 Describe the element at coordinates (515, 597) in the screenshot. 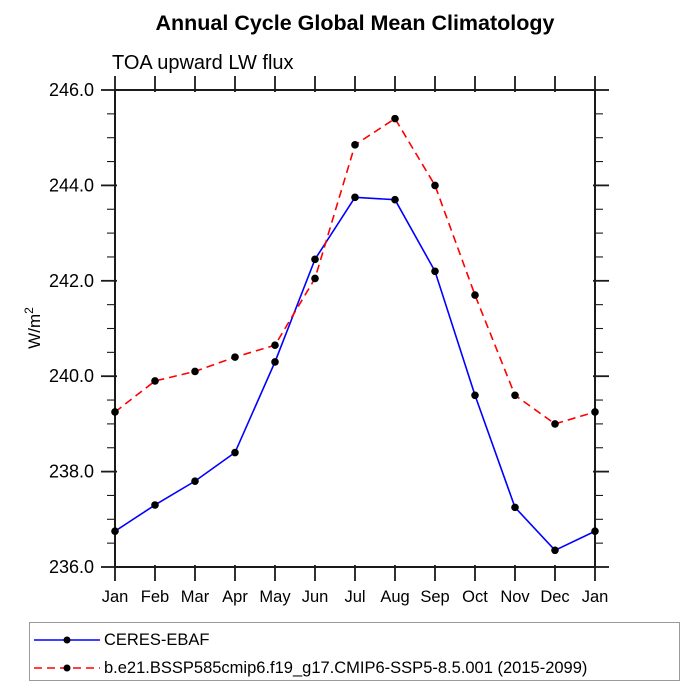

I see `x-tick-label: Nov` at that location.